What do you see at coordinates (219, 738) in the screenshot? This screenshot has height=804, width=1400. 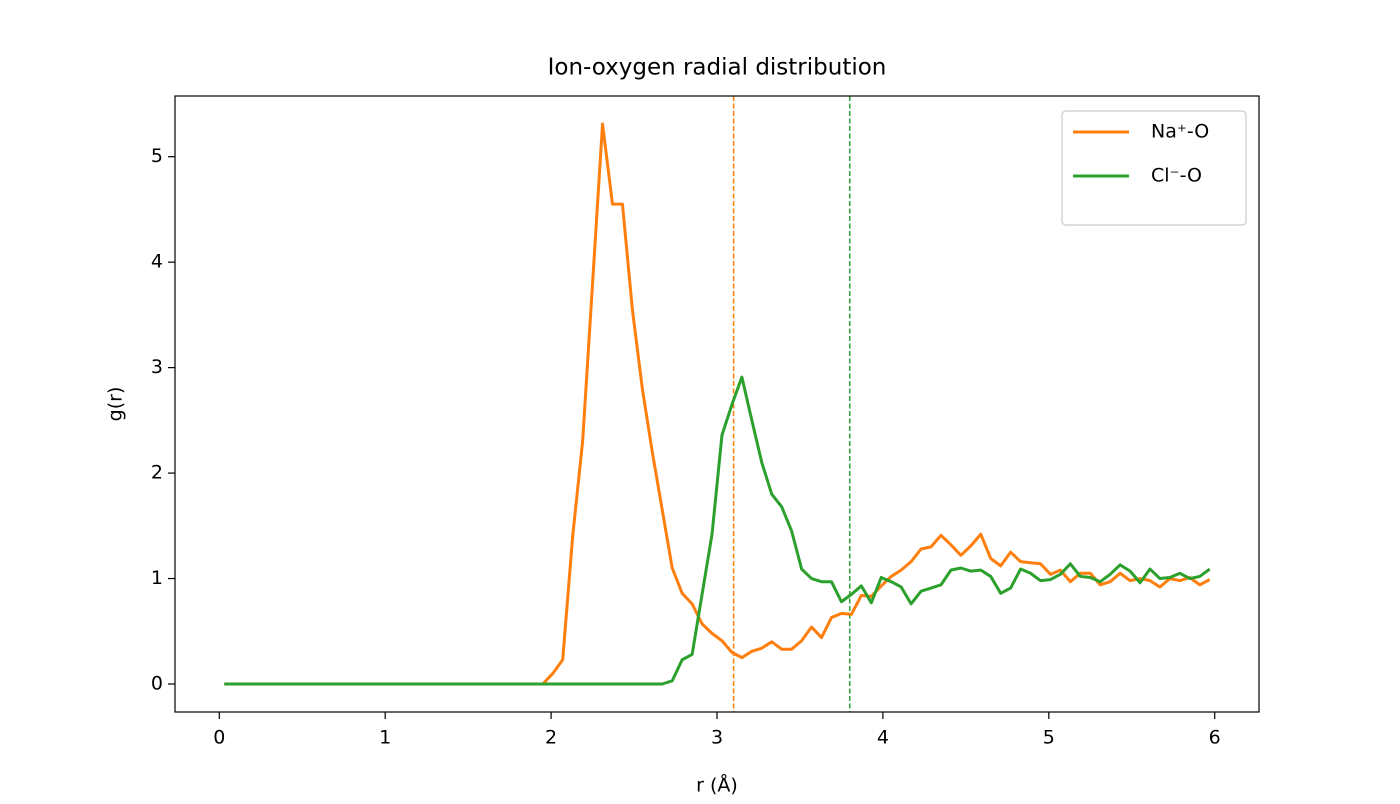 I see `x-tick-label: 0` at bounding box center [219, 738].